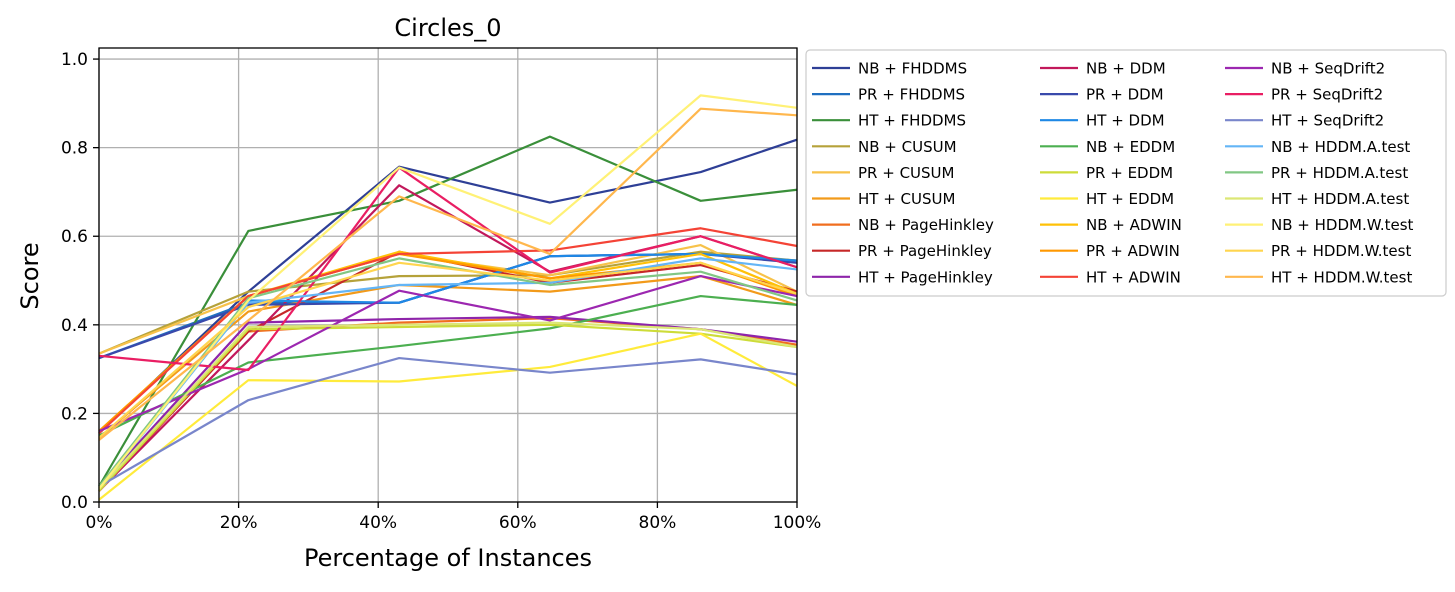  I want to click on legend-entry: NB + PageHinkley, so click(903, 225).